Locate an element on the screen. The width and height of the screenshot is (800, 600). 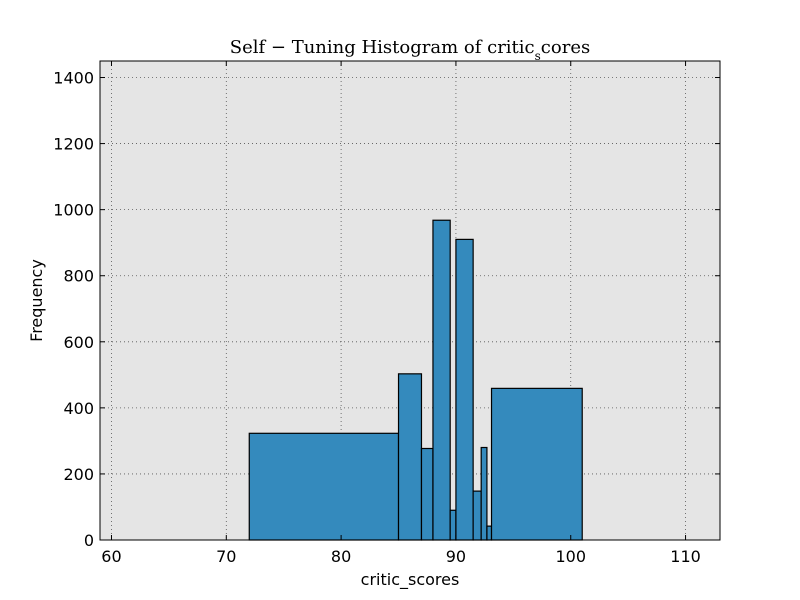
x-tick-label: 90 is located at coordinates (456, 556).